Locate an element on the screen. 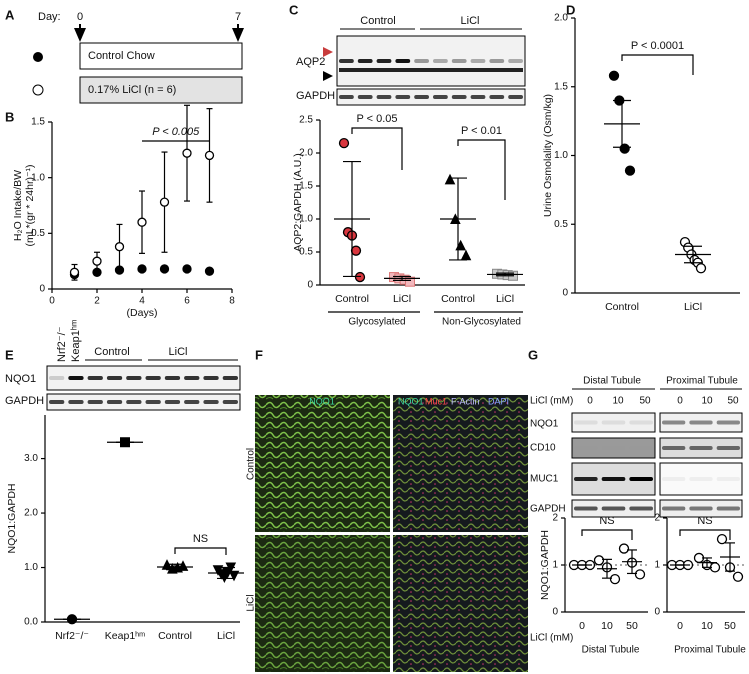 This screenshot has height=674, width=749. panel-letter: D is located at coordinates (570, 9).